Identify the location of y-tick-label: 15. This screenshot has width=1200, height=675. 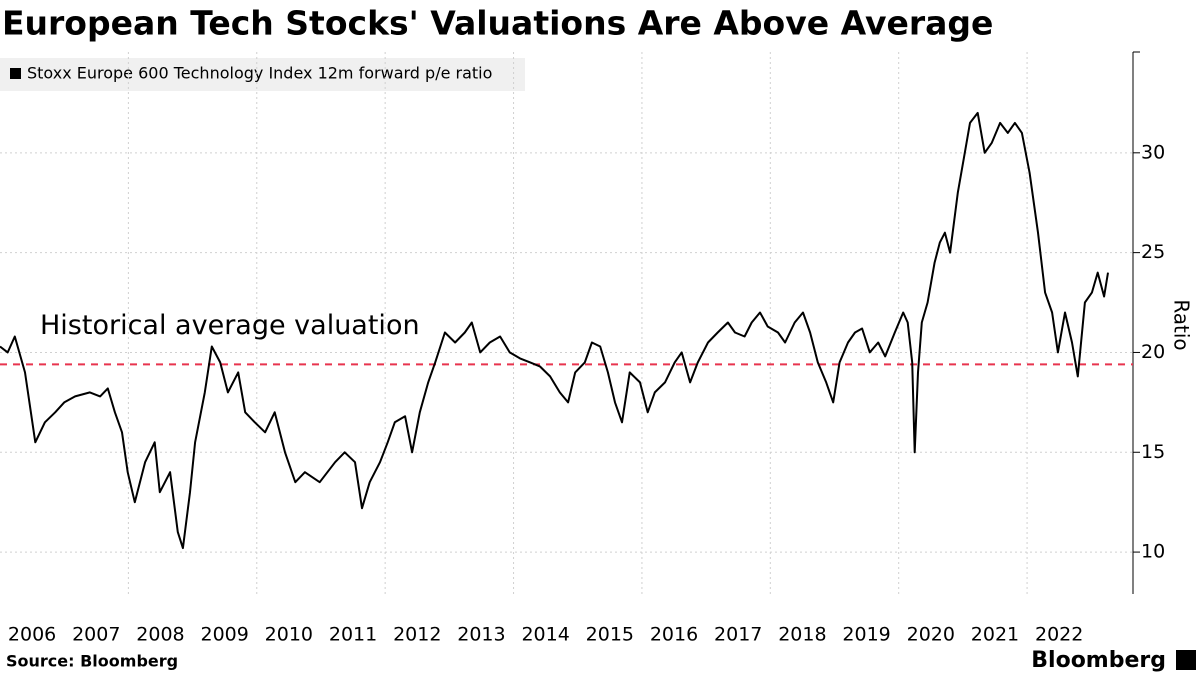
(1153, 452).